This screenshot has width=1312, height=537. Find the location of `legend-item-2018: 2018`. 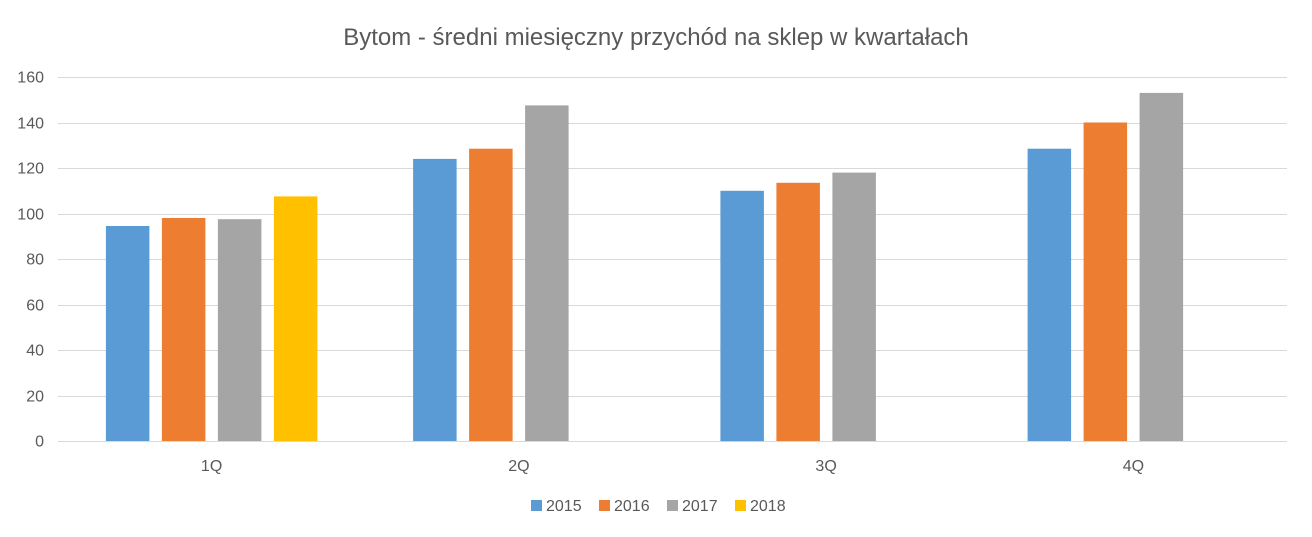

legend-item-2018: 2018 is located at coordinates (760, 506).